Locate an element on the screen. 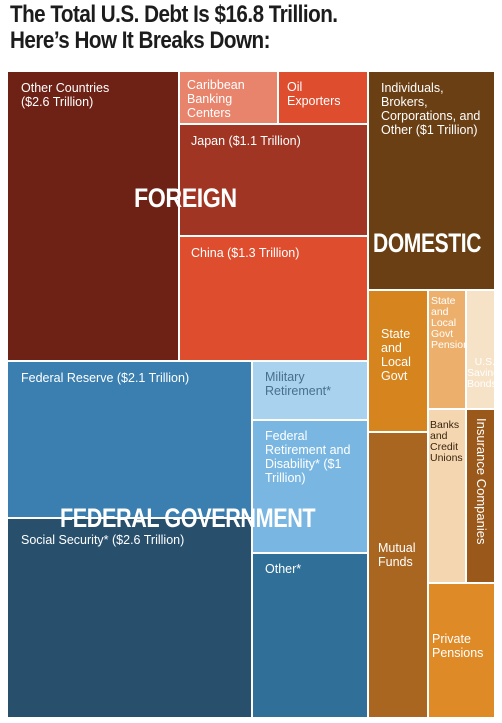 The image size is (502, 723). cell-caribbean-banking: Caribbean Banking Centers is located at coordinates (228, 97).